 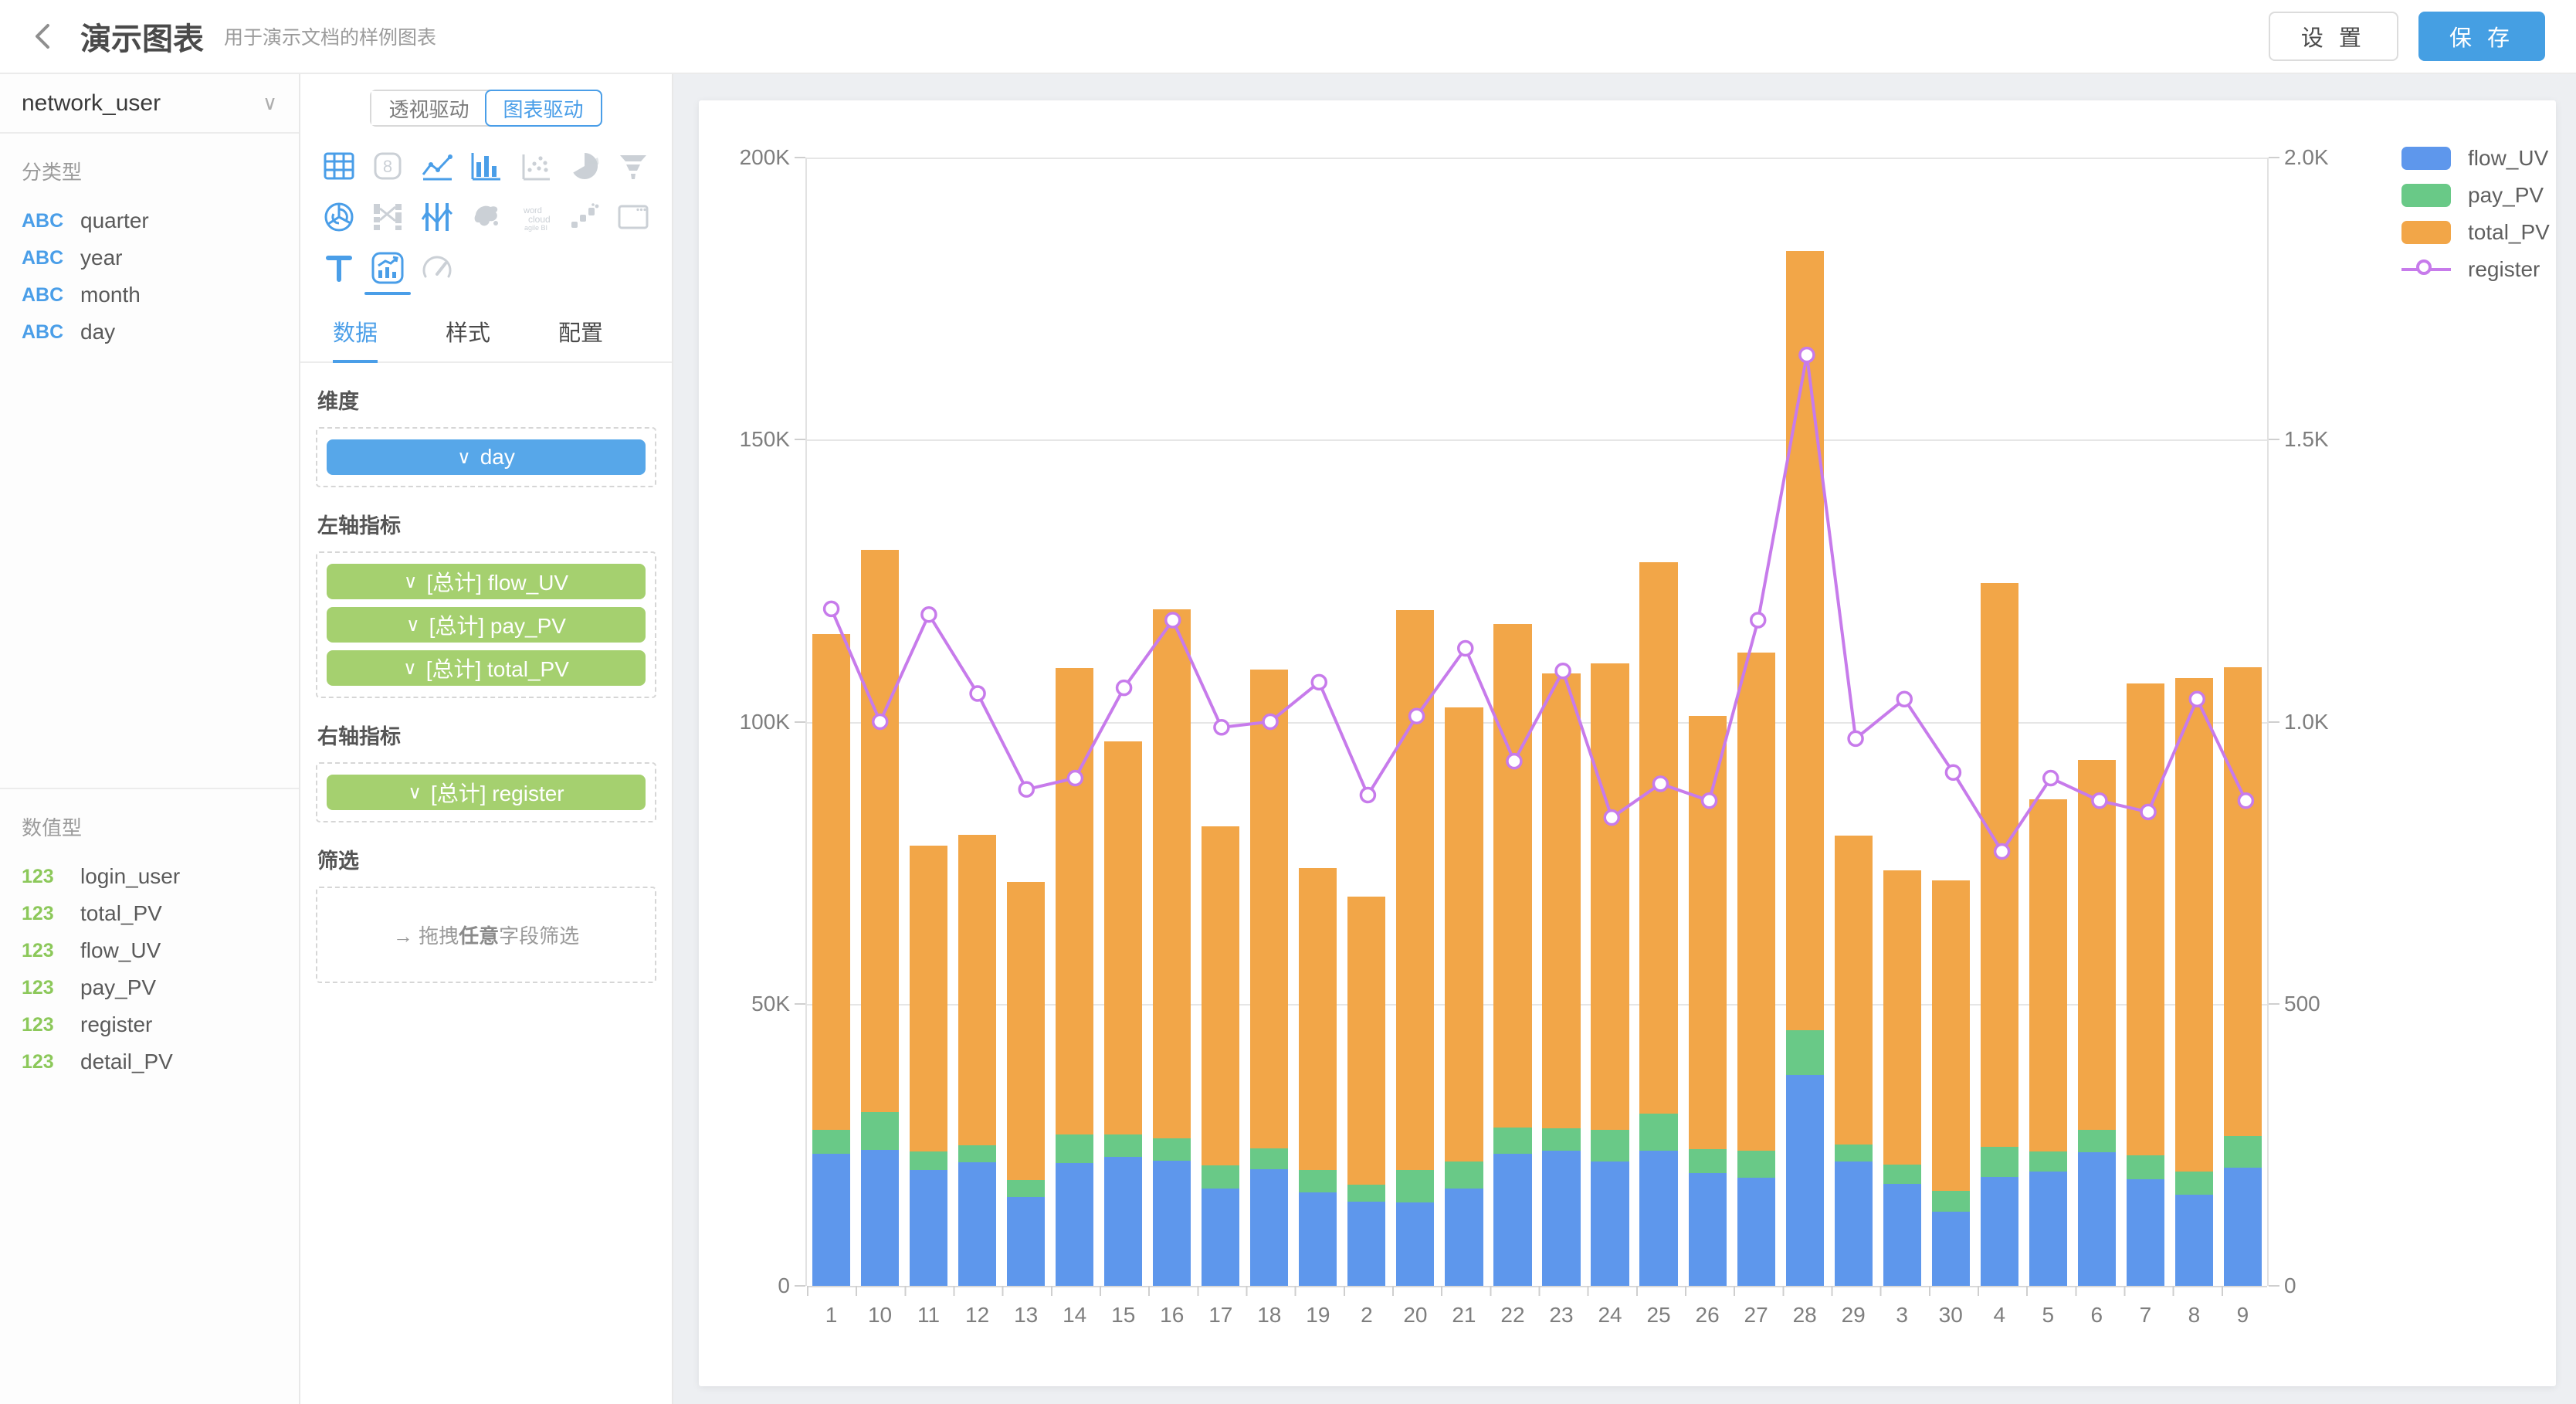 What do you see at coordinates (486, 935) in the screenshot?
I see `filter-dropzone: → 拖拽任意字段筛选` at bounding box center [486, 935].